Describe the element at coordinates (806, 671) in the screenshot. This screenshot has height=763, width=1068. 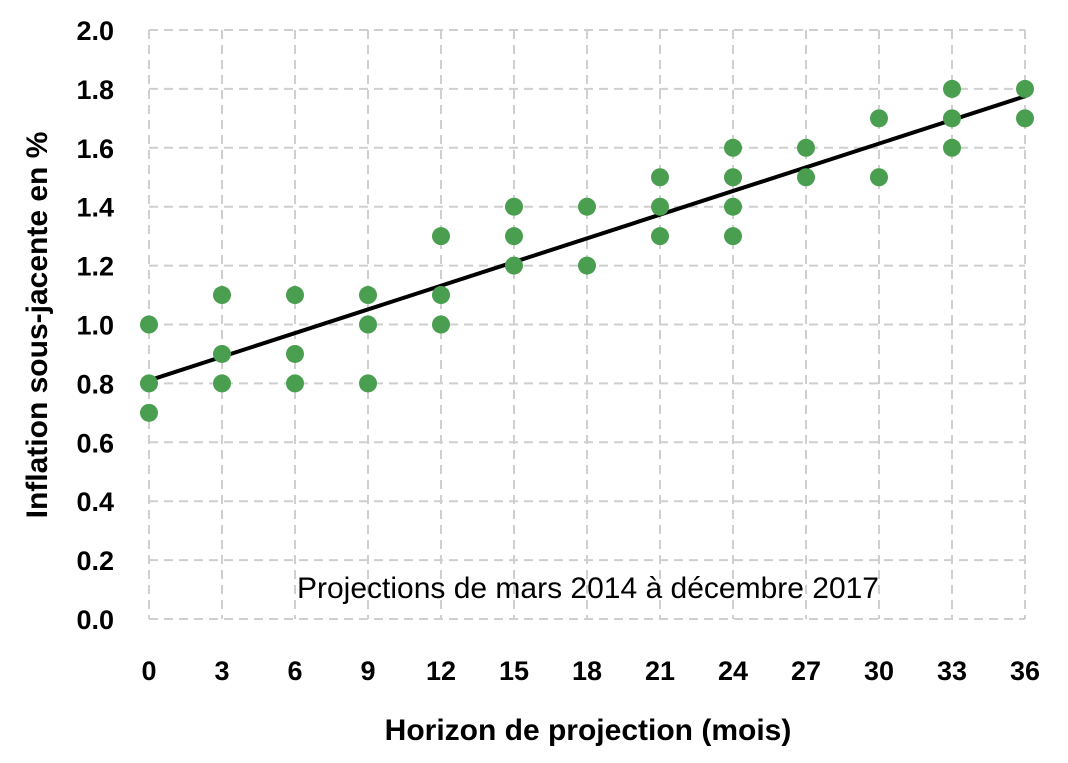
I see `x-tick-label: 27` at that location.